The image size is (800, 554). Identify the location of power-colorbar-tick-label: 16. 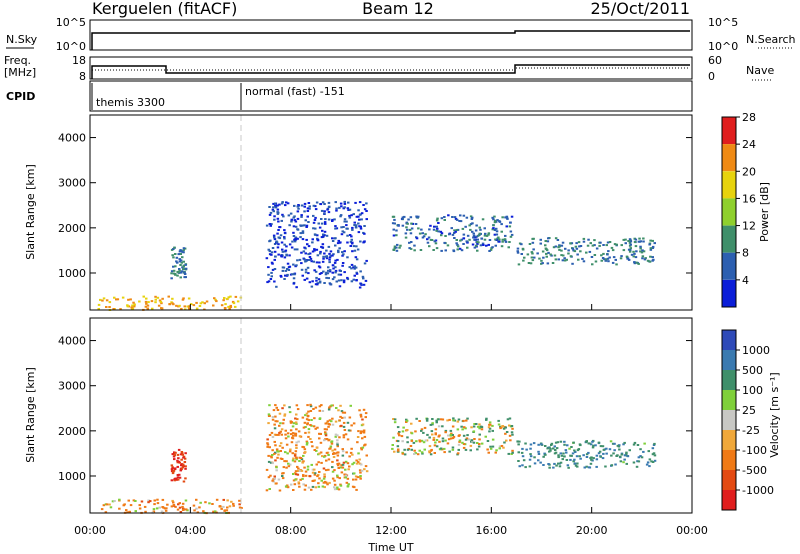
(749, 198).